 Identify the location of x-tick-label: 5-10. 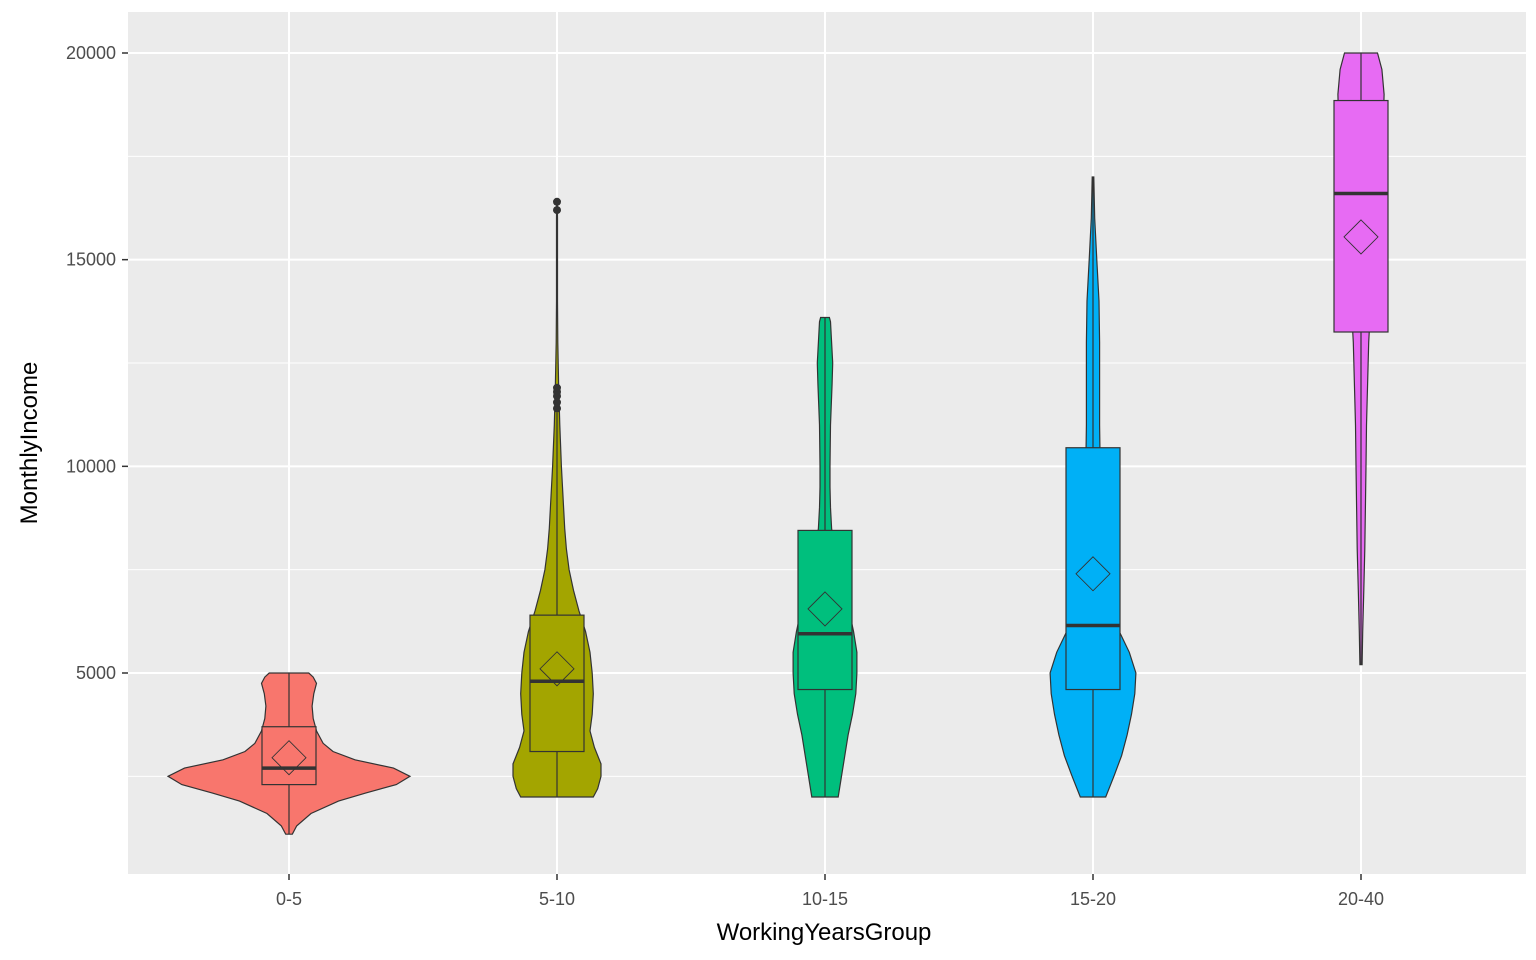
(557, 899).